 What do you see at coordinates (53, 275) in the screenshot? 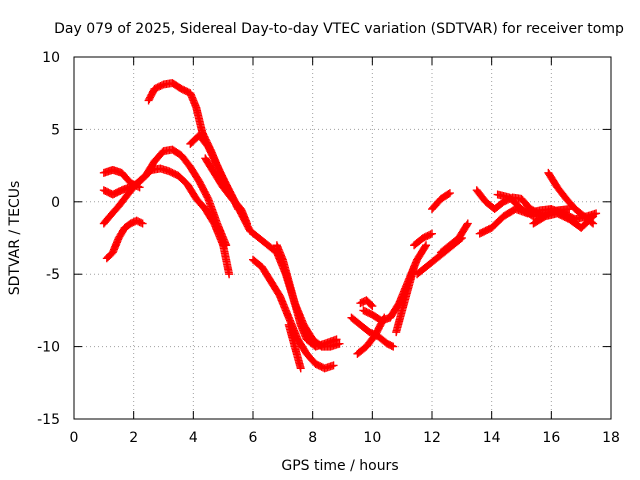
I see `y-tick-label: -5` at bounding box center [53, 275].